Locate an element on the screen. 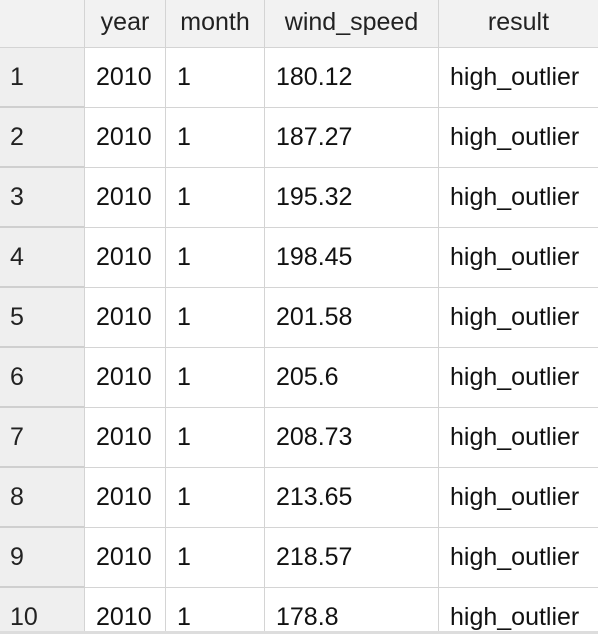  table-row: 5 2010 1 201.58 high_outlier is located at coordinates (299, 318).